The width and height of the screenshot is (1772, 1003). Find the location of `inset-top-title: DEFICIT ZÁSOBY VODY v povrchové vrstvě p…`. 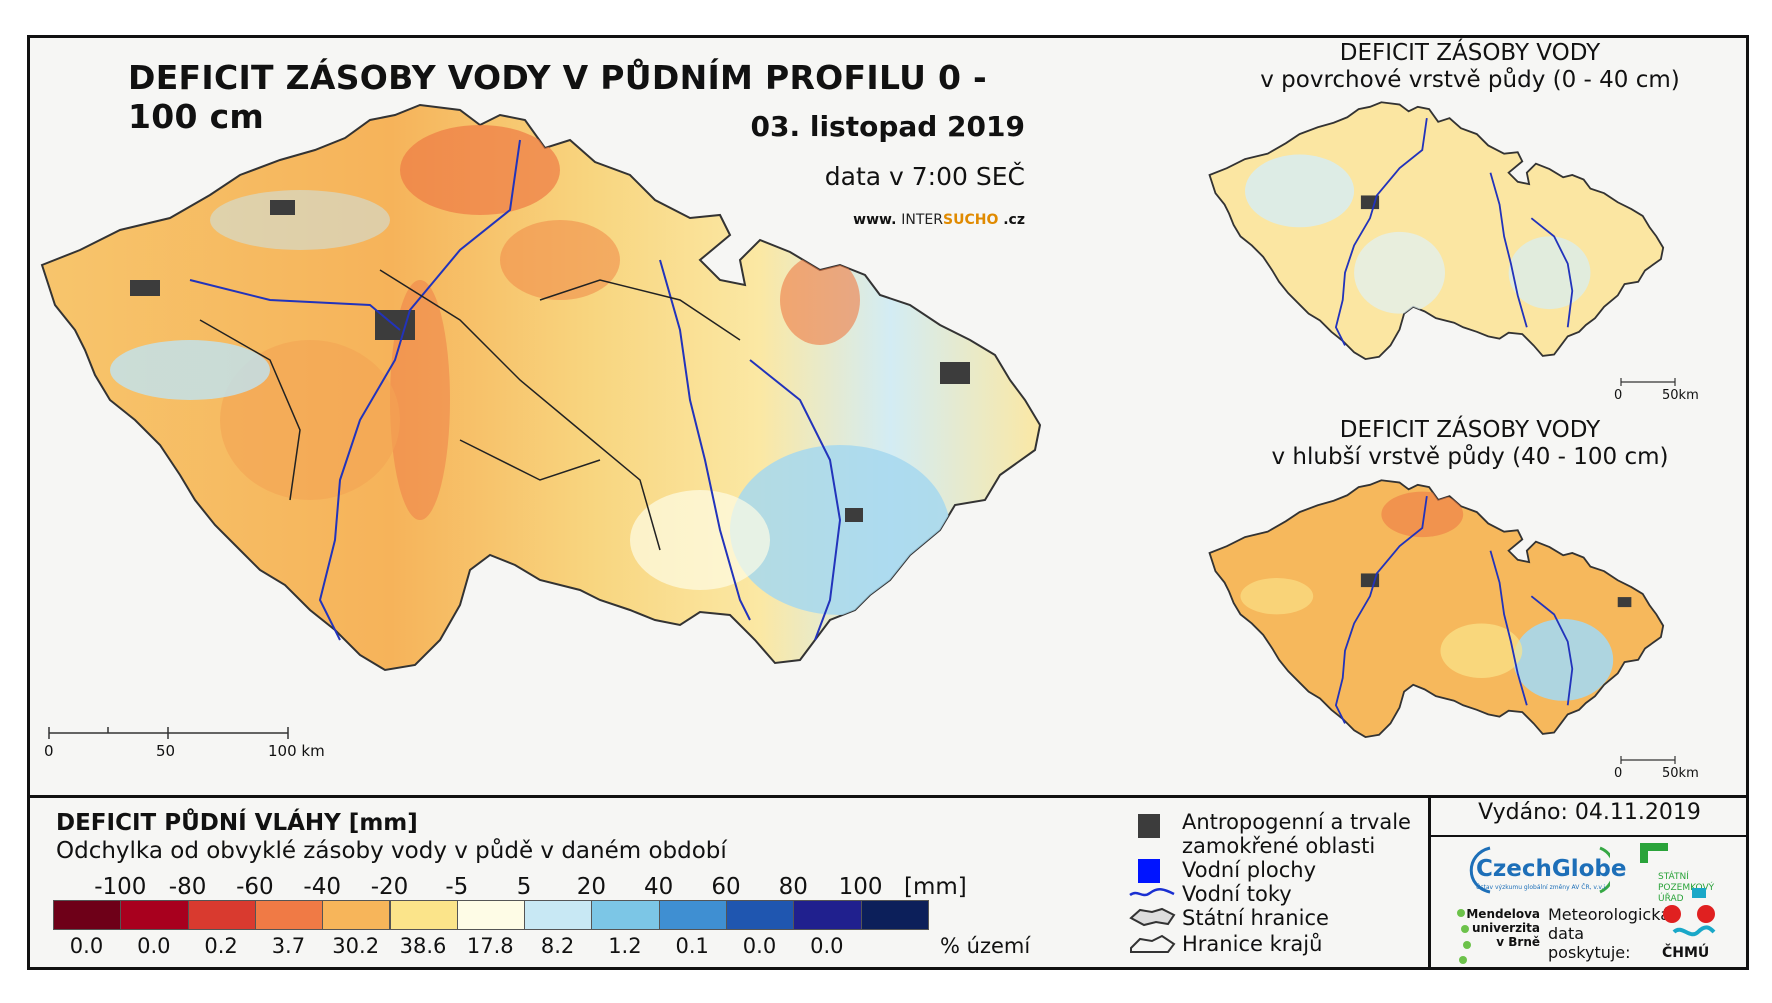

inset-top-title: DEFICIT ZÁSOBY VODY v povrchové vrstvě p… is located at coordinates (1470, 67).